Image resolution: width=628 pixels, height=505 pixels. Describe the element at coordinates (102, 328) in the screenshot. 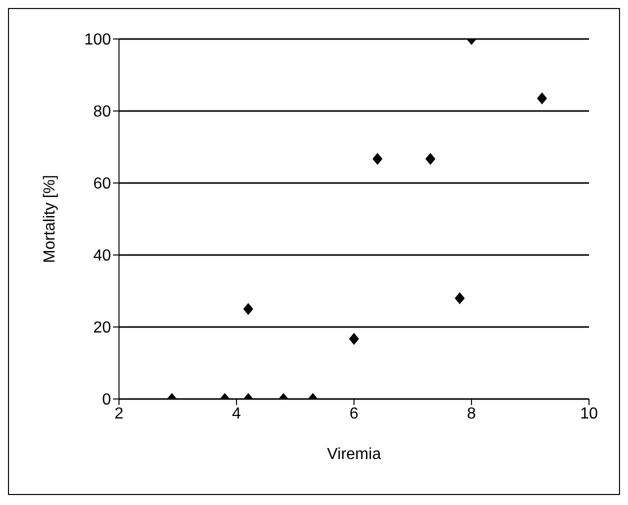

I see `y-tick-label: 20` at that location.